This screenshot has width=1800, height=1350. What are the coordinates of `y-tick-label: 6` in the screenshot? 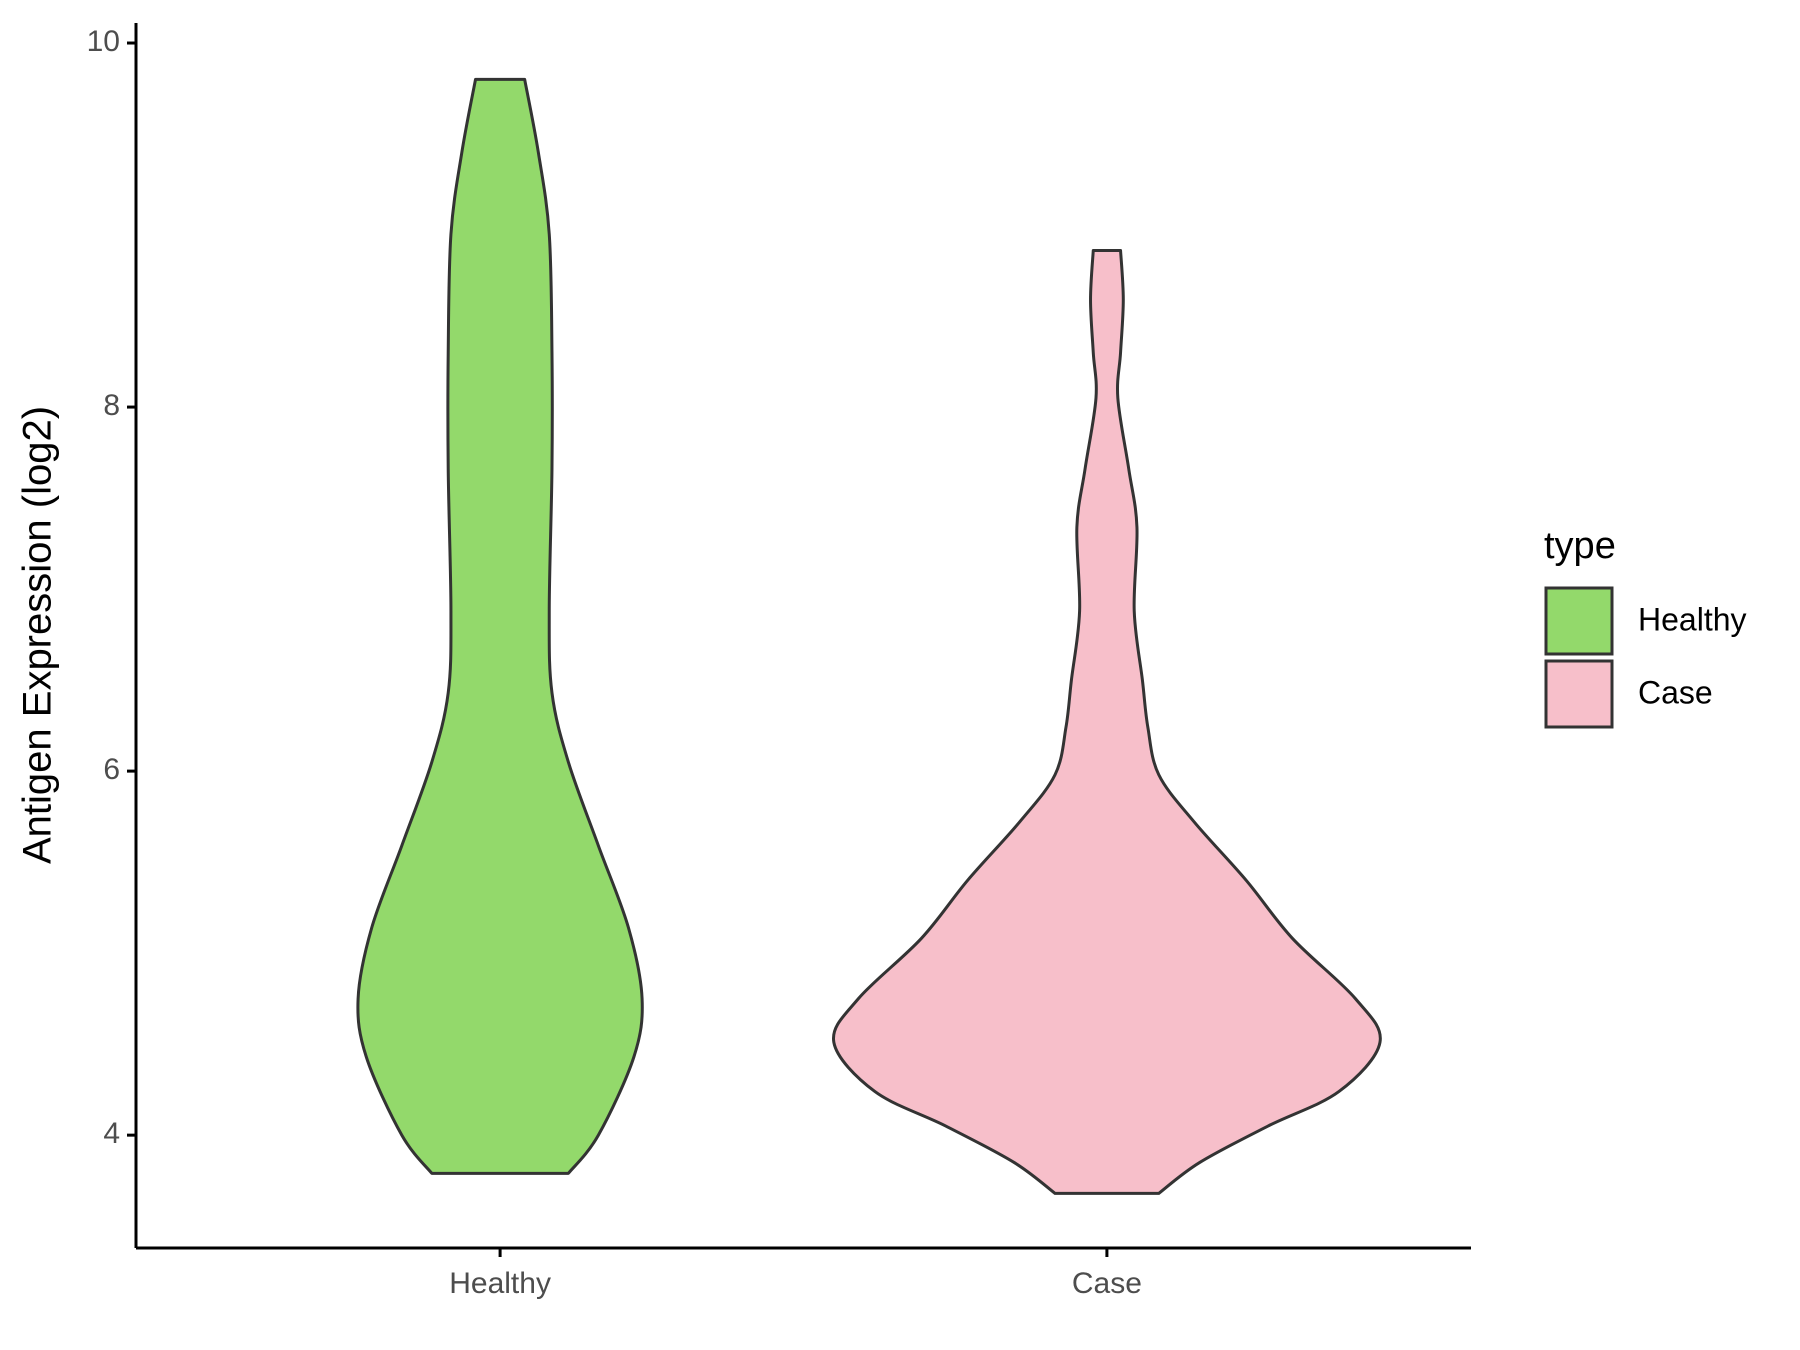 It's located at (111, 769).